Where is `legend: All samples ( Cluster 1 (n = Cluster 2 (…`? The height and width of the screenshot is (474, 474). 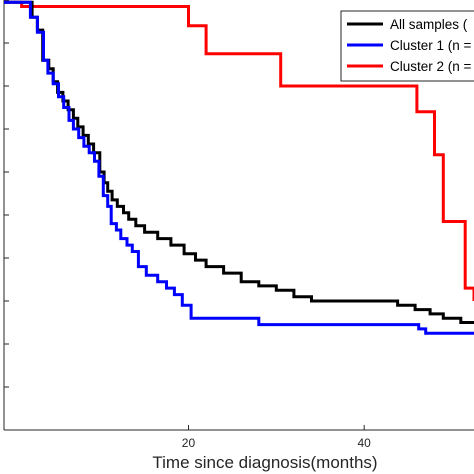
legend: All samples ( Cluster 1 (n = Cluster 2 (… is located at coordinates (407, 46).